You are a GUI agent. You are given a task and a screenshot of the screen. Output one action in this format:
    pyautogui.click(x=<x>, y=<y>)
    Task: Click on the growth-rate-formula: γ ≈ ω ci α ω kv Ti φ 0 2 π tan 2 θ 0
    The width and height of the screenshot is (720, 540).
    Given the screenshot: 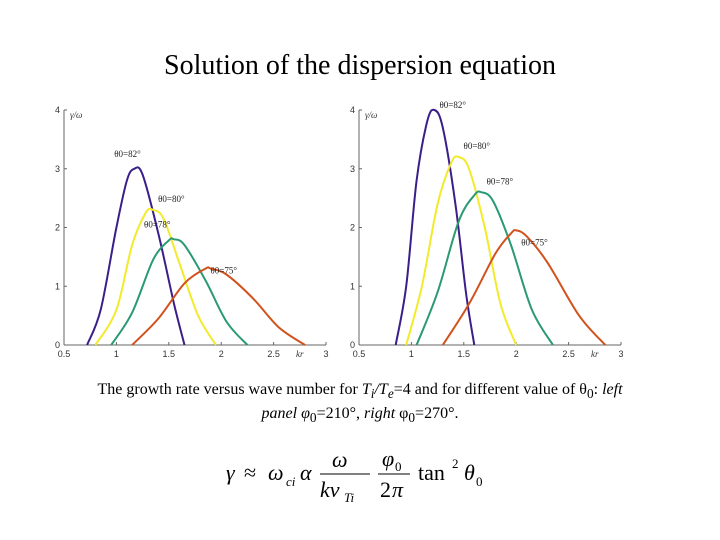 What is the action you would take?
    pyautogui.click(x=370, y=475)
    